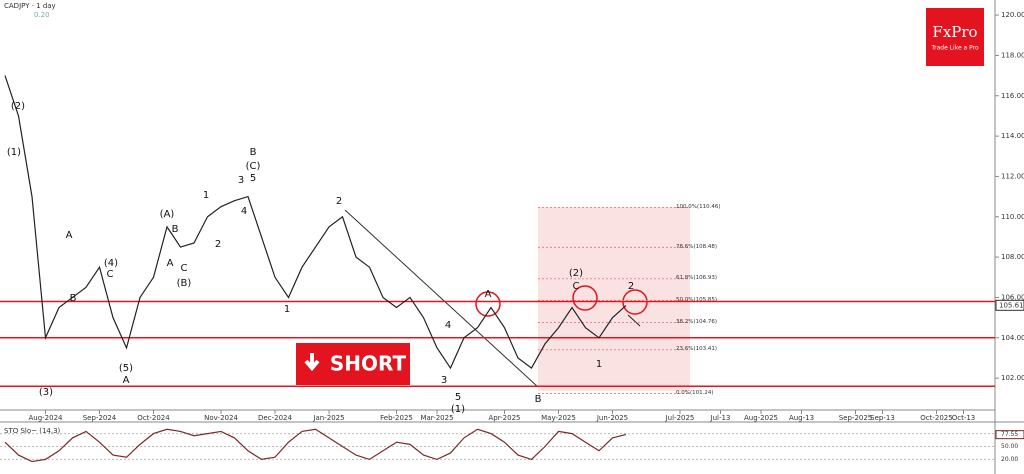  I want to click on trendline, so click(441, 298).